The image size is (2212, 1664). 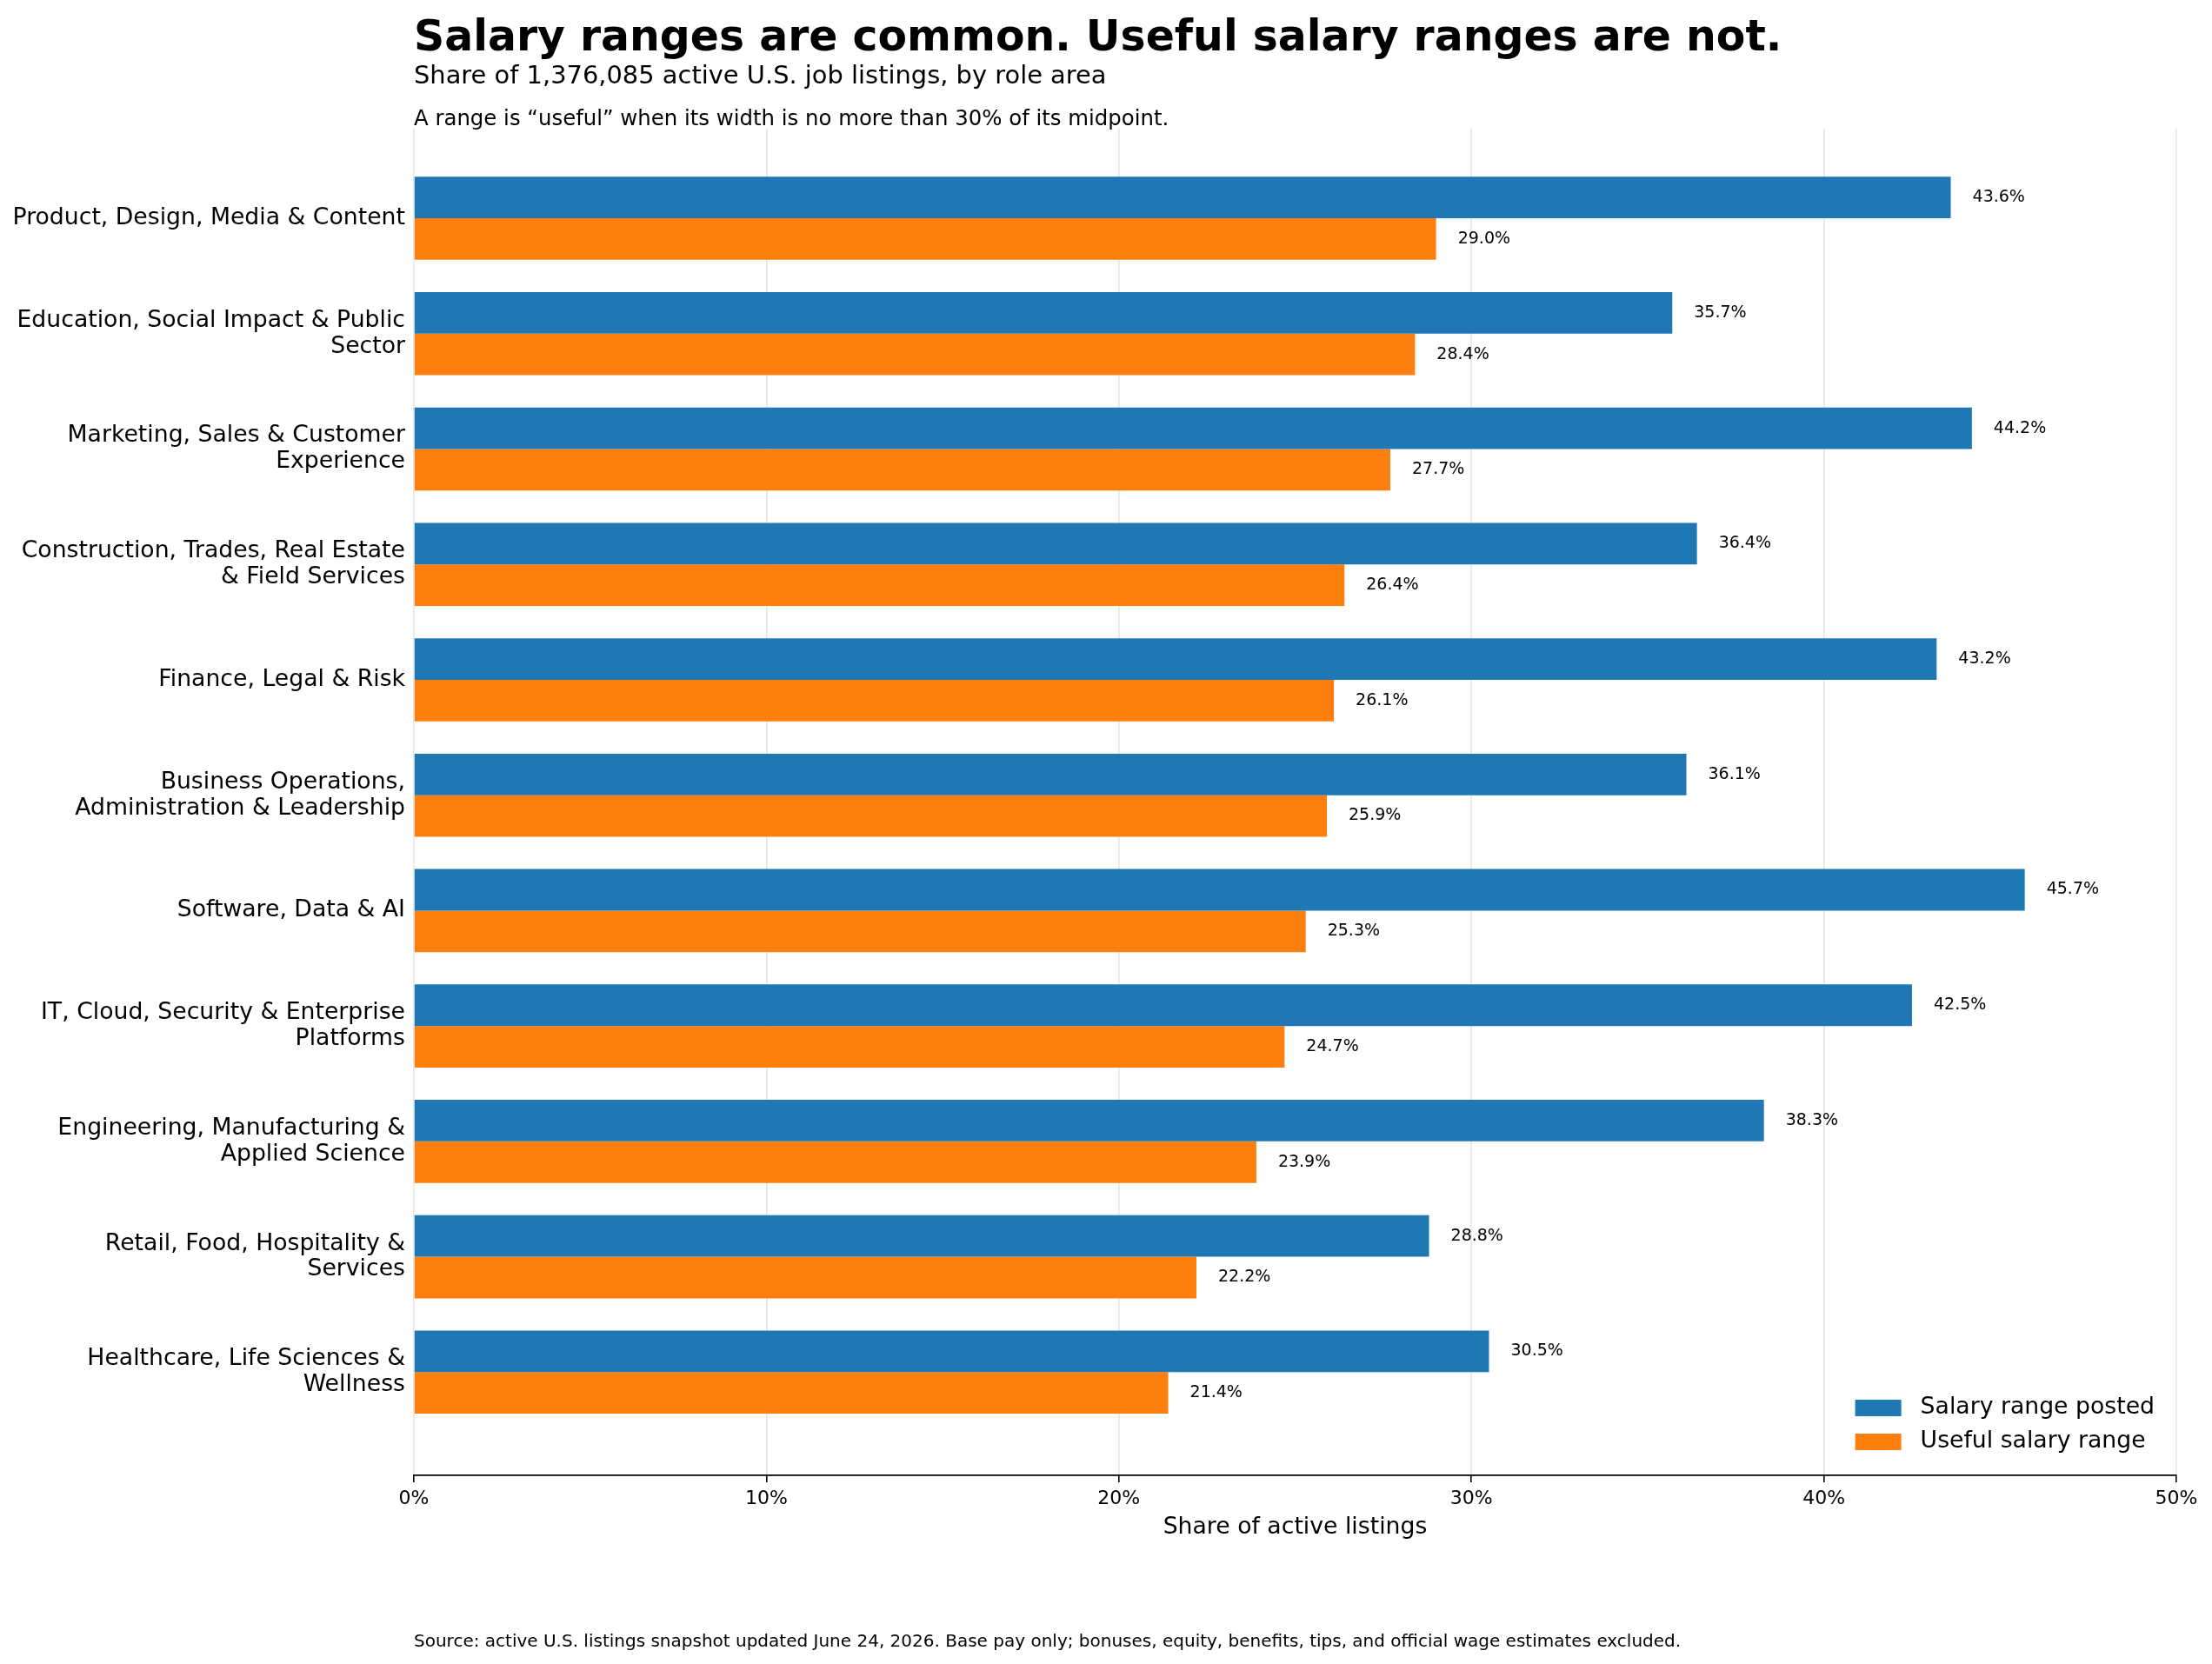 I want to click on x-tick-label: 10%, so click(x=766, y=1497).